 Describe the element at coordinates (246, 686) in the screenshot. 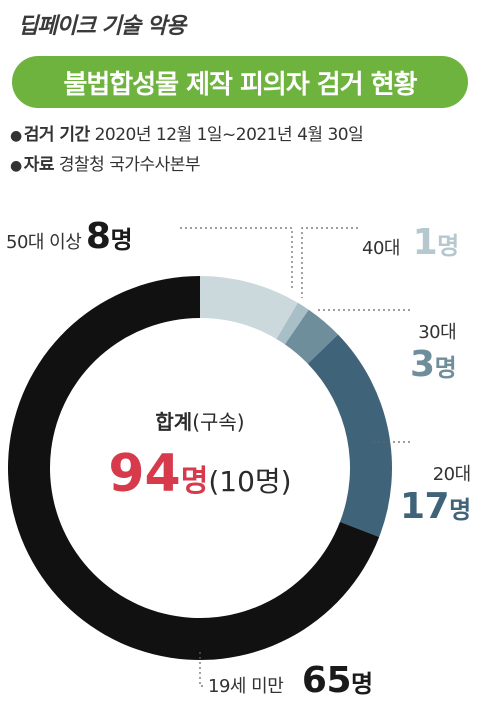

I see `age-label-under19: 19세 미만` at that location.